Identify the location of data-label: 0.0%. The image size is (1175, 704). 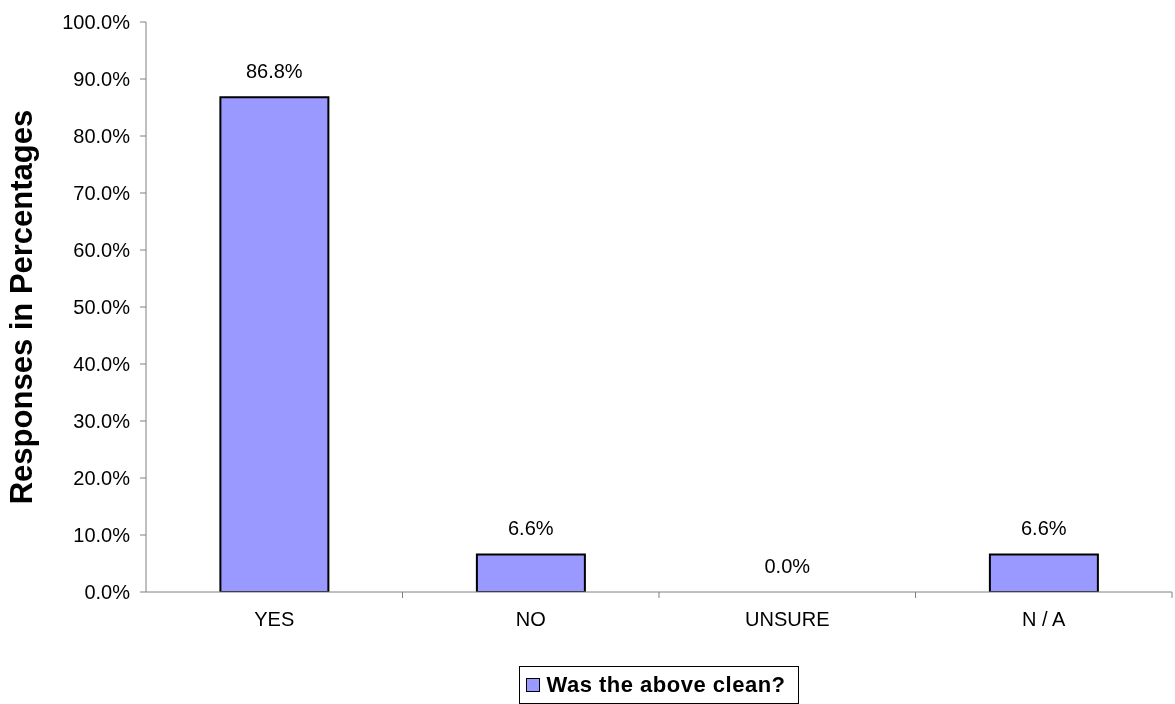
(787, 566).